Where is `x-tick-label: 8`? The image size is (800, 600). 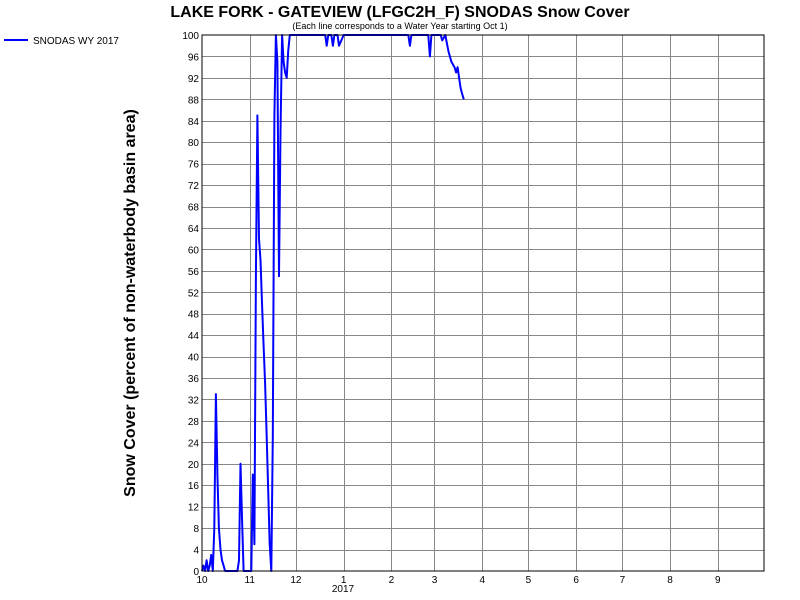 x-tick-label: 8 is located at coordinates (670, 580).